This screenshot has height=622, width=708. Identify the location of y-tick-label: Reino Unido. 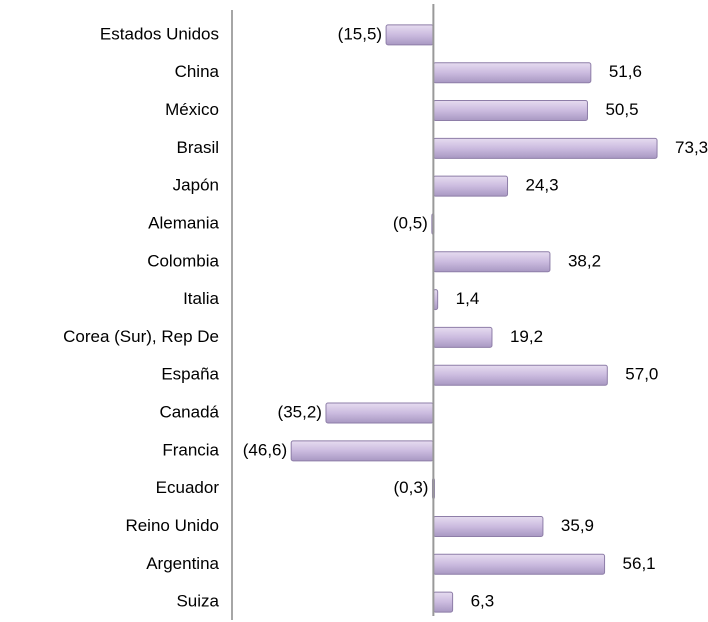
(172, 525).